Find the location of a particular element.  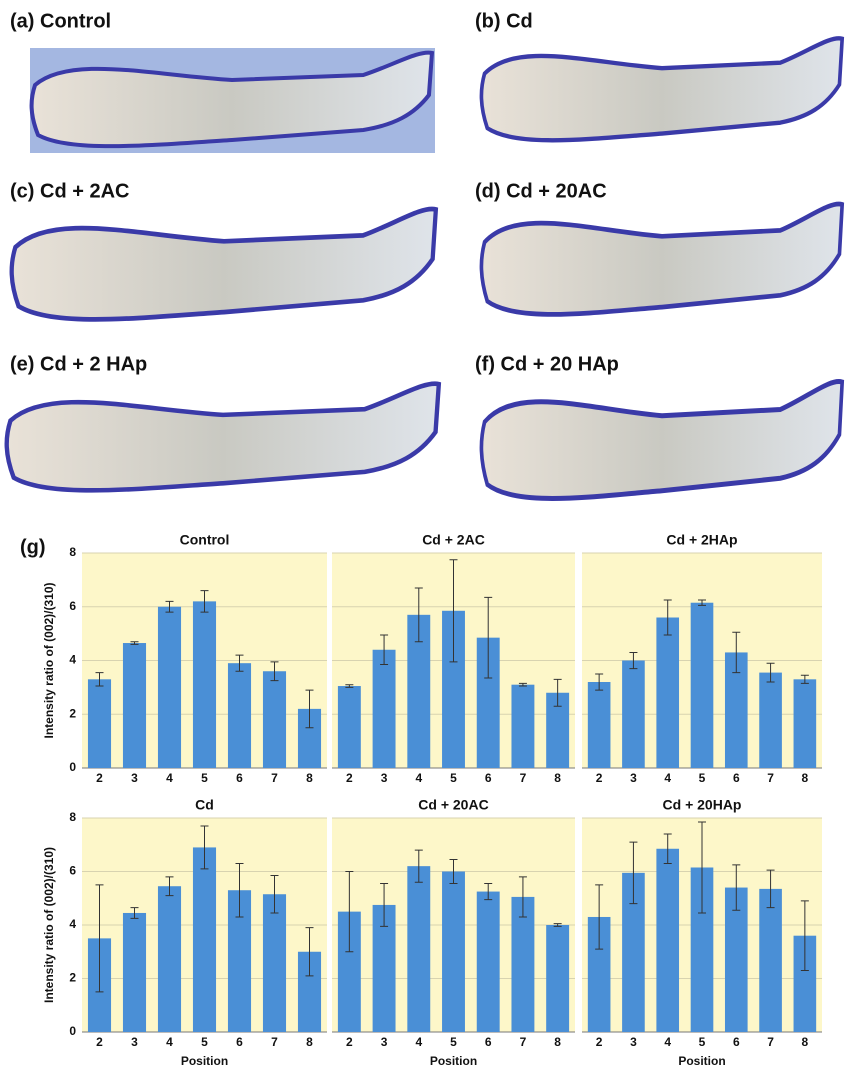

y-tick-label: 4 is located at coordinates (72, 660).